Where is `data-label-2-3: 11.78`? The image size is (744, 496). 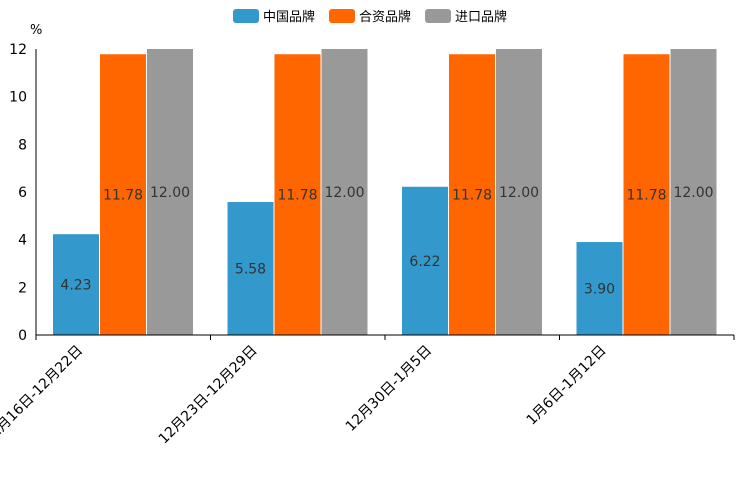
data-label-2-3: 11.78 is located at coordinates (472, 196).